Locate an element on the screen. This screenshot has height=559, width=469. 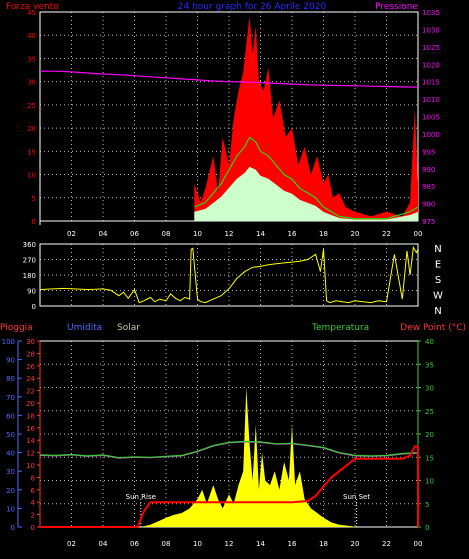
rain-tick: 30 is located at coordinates (30, 342).